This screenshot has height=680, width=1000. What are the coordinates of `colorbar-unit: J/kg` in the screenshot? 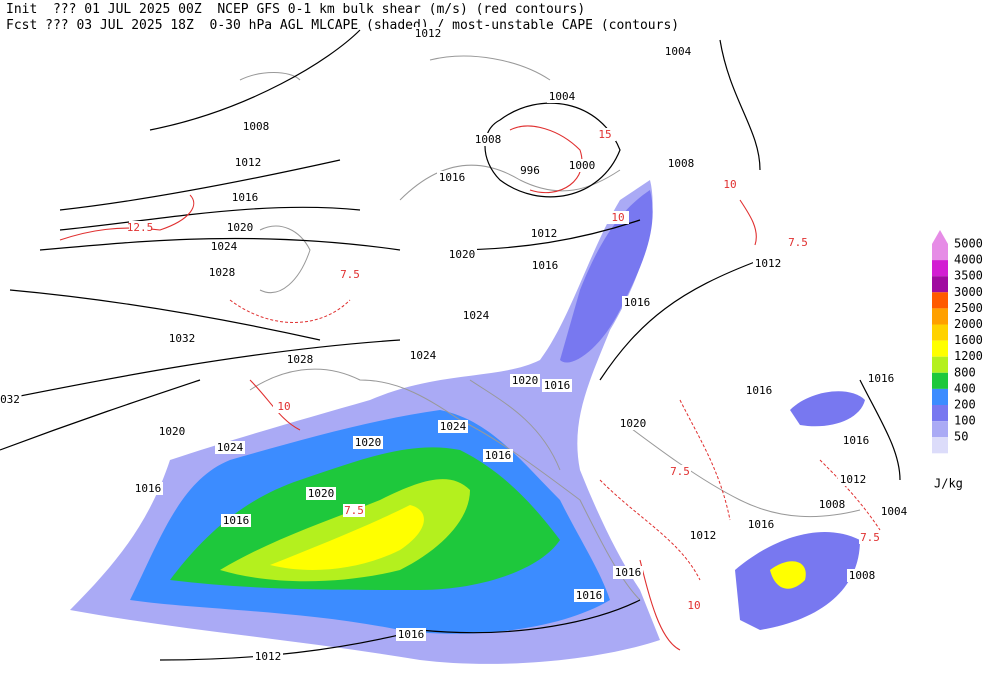 It's located at (948, 484).